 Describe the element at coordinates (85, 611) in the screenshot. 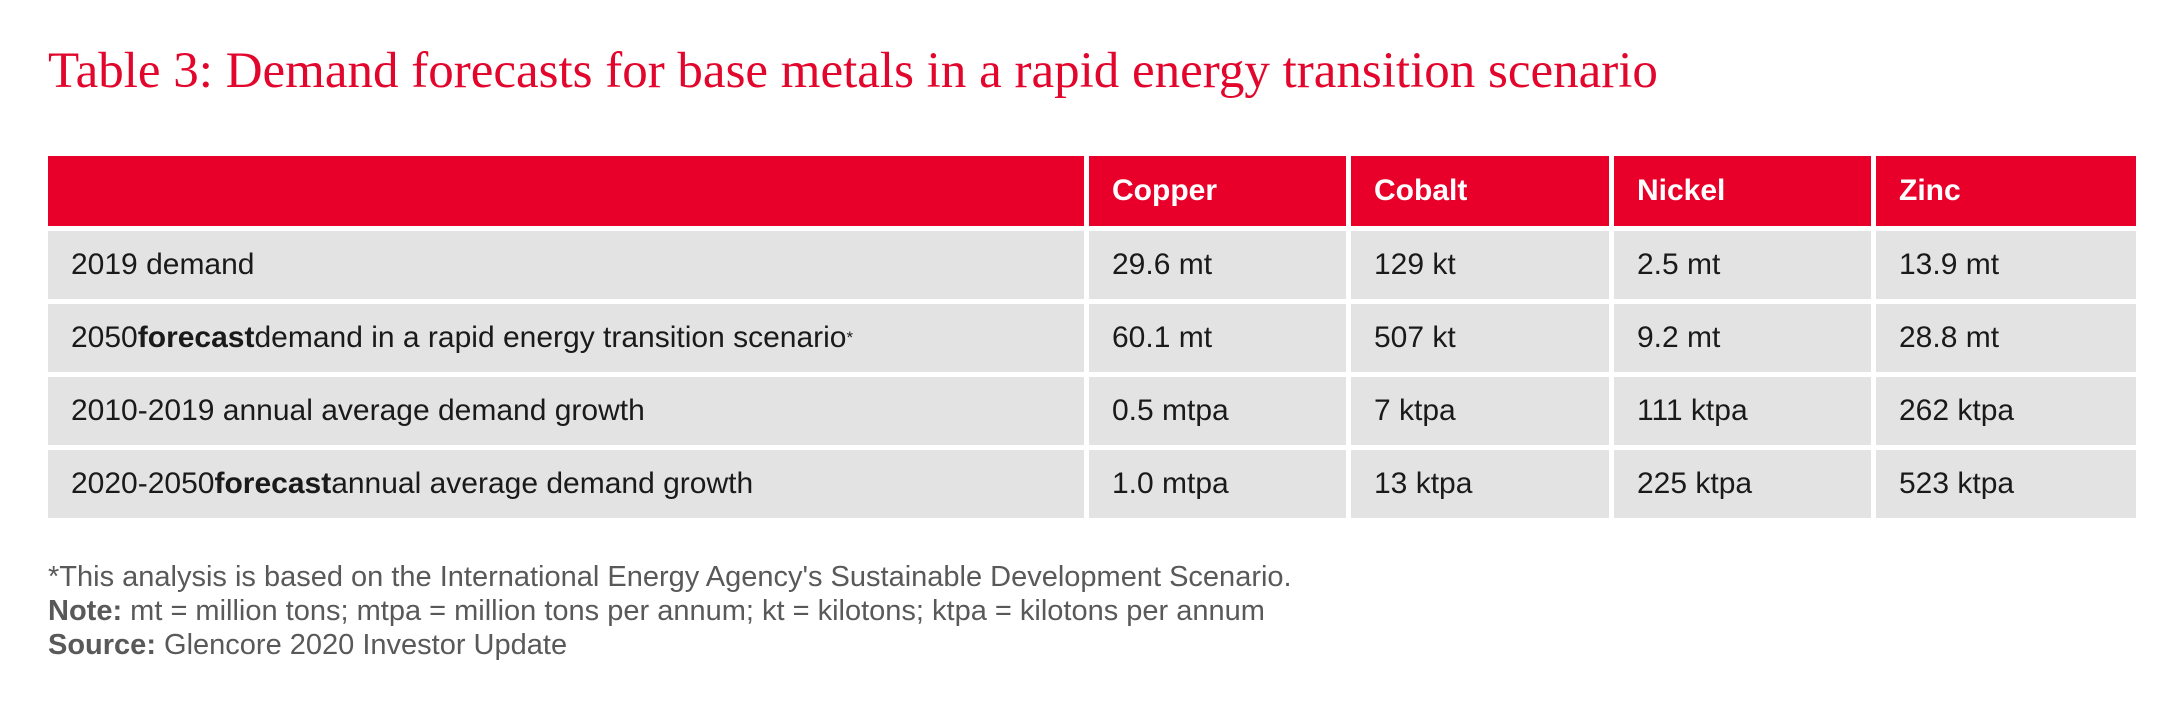

I see `note-label: Note:` at that location.